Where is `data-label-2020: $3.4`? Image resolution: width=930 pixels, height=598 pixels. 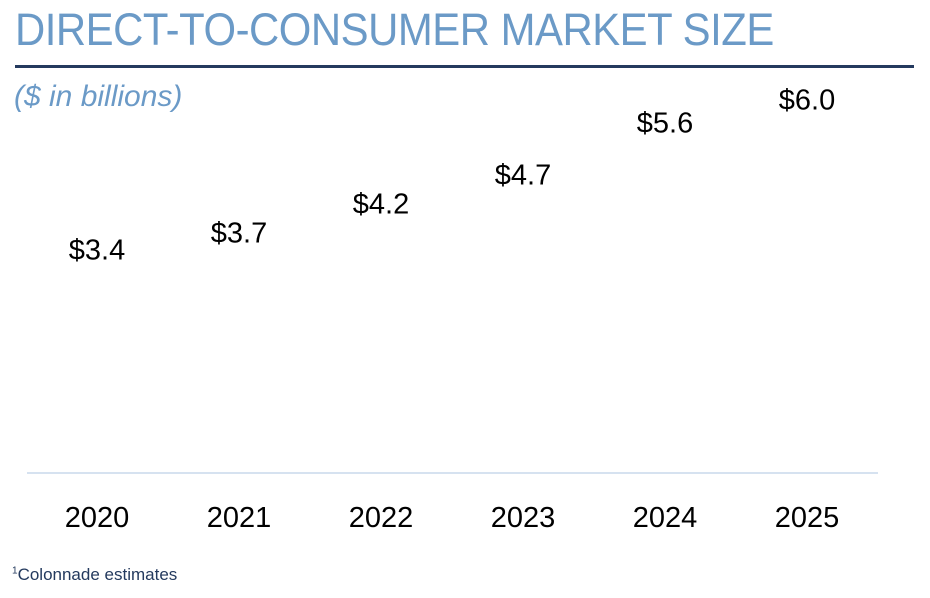
data-label-2020: $3.4 is located at coordinates (97, 251).